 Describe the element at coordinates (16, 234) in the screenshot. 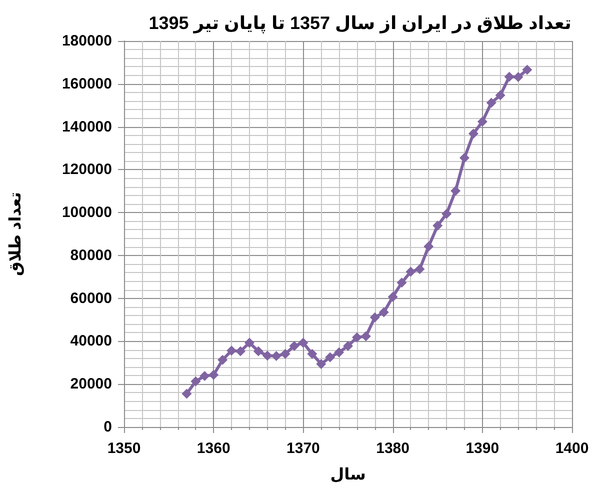

I see `y-axis-title: تعداد طلاق` at that location.